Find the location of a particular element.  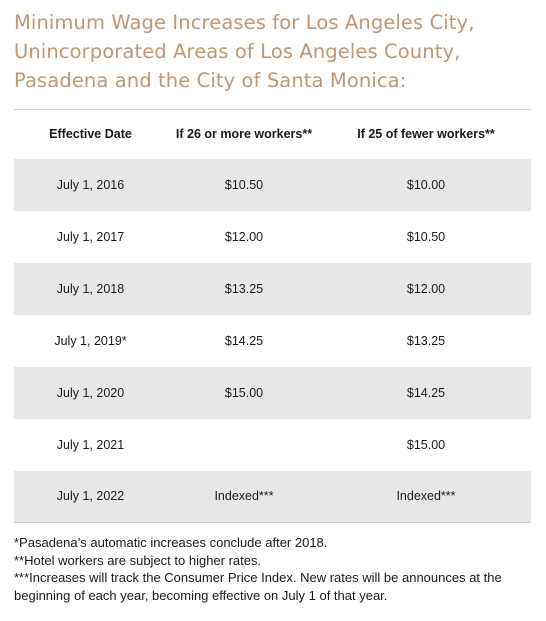

cell-25-less: $10.00 is located at coordinates (426, 184).